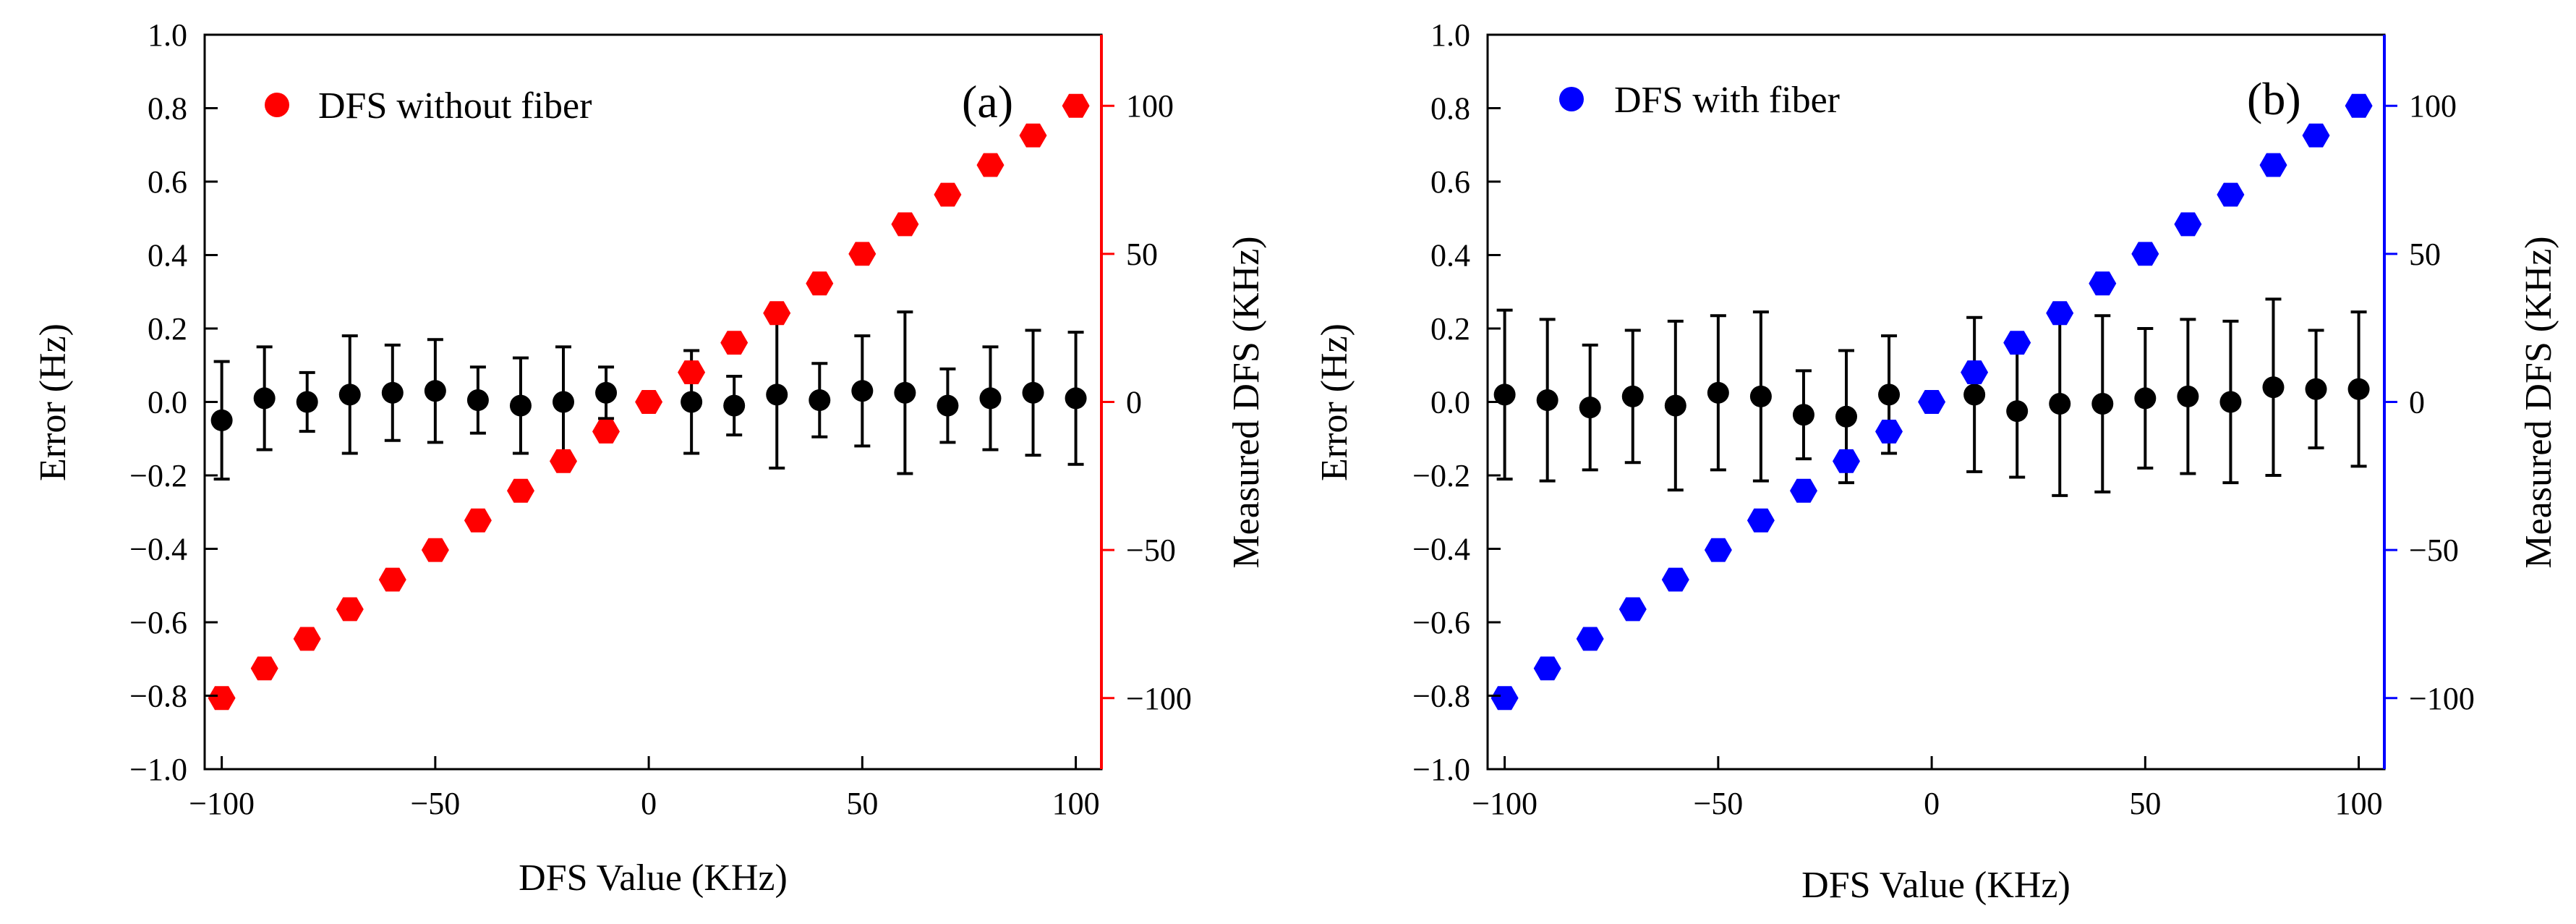 The image size is (2576, 924). I want to click on panel-a-y-tick-label: 0.0, so click(167, 402).